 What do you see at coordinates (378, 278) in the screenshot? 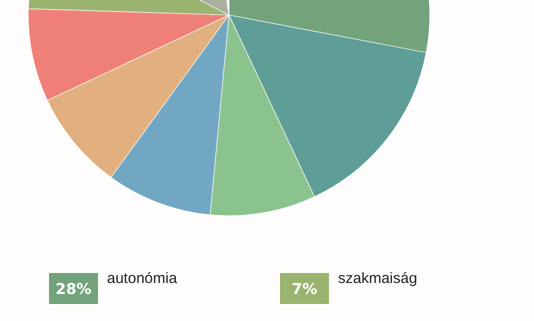
I see `legend-label: szakmaiság` at bounding box center [378, 278].